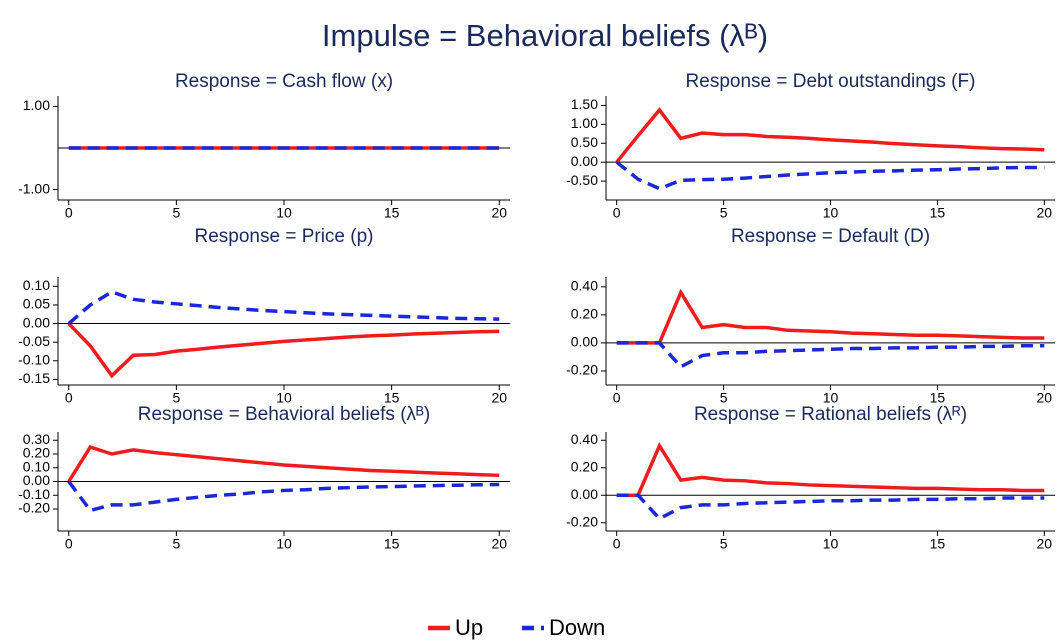 The width and height of the screenshot is (1057, 643). I want to click on legend-label: Down, so click(577, 627).